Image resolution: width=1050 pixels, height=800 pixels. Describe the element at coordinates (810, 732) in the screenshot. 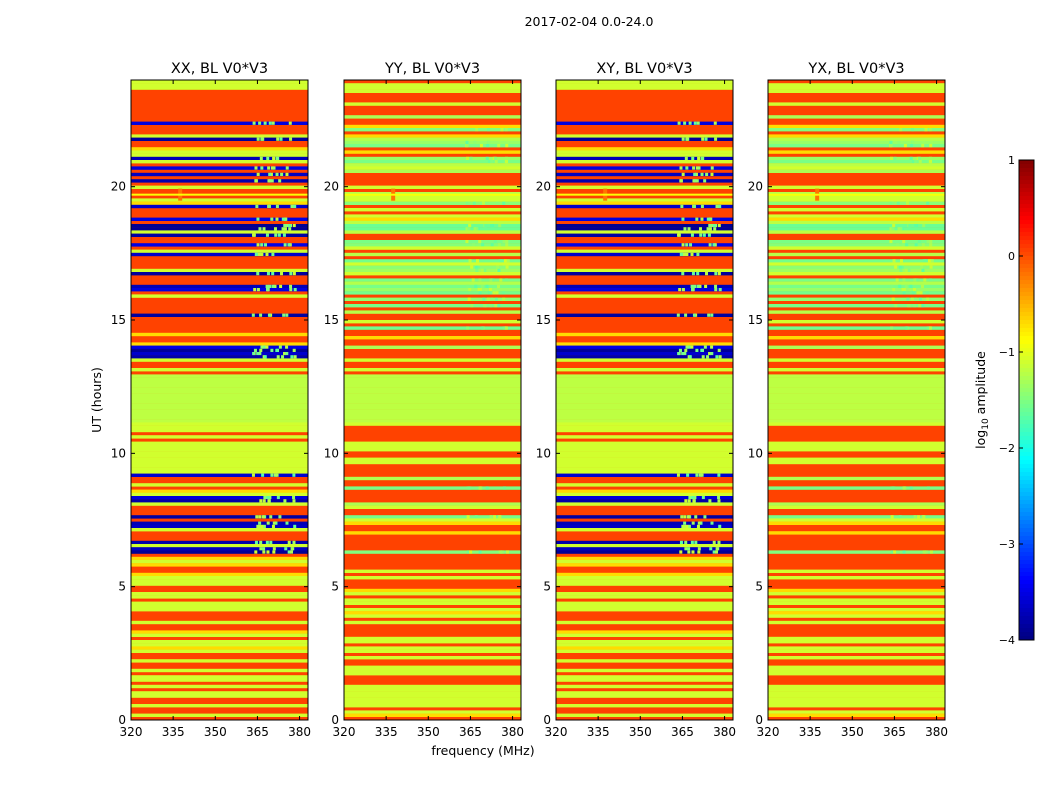

I see `x-tick-label: 335` at that location.